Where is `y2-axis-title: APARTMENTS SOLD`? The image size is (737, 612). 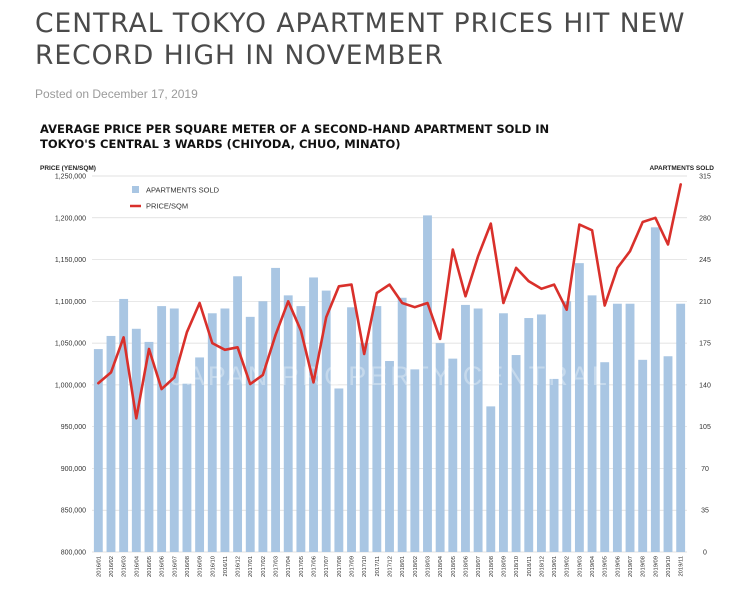 y2-axis-title: APARTMENTS SOLD is located at coordinates (681, 168).